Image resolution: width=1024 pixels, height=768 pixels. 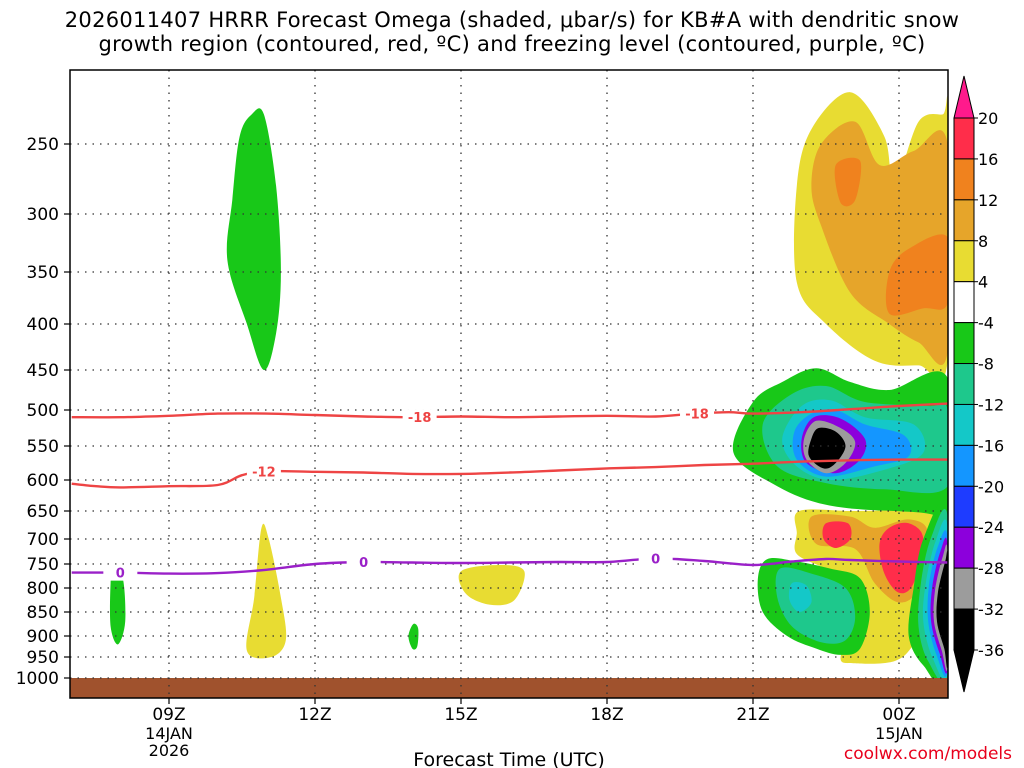 What do you see at coordinates (460, 715) in the screenshot?
I see `x-tick-label-15Z: 15Z` at bounding box center [460, 715].